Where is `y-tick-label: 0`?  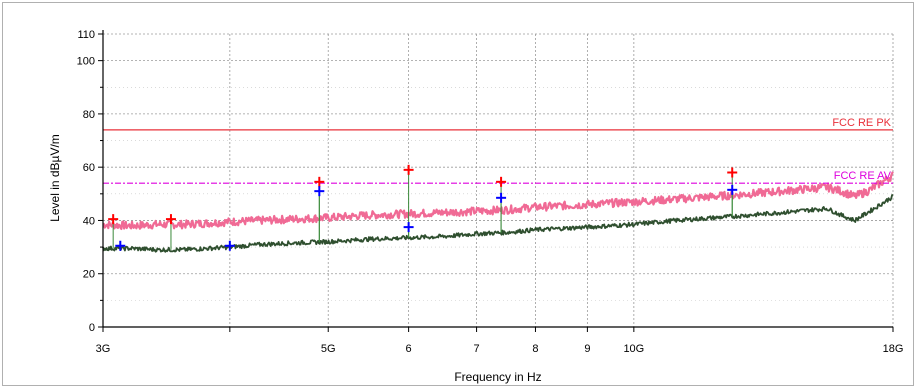 y-tick-label: 0 is located at coordinates (92, 328).